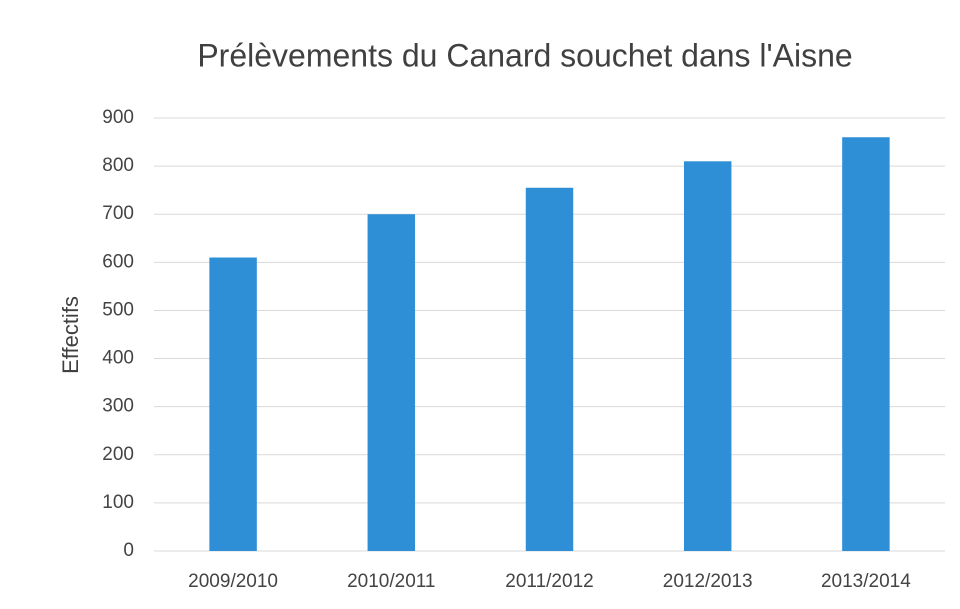 This screenshot has width=960, height=609. Describe the element at coordinates (391, 581) in the screenshot. I see `x-tick-label: 2010/2011` at that location.